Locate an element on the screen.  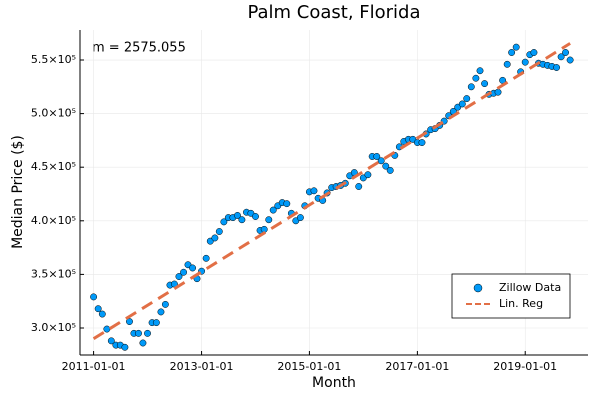
x-tick-label: 2019-01-01 is located at coordinates (525, 366).